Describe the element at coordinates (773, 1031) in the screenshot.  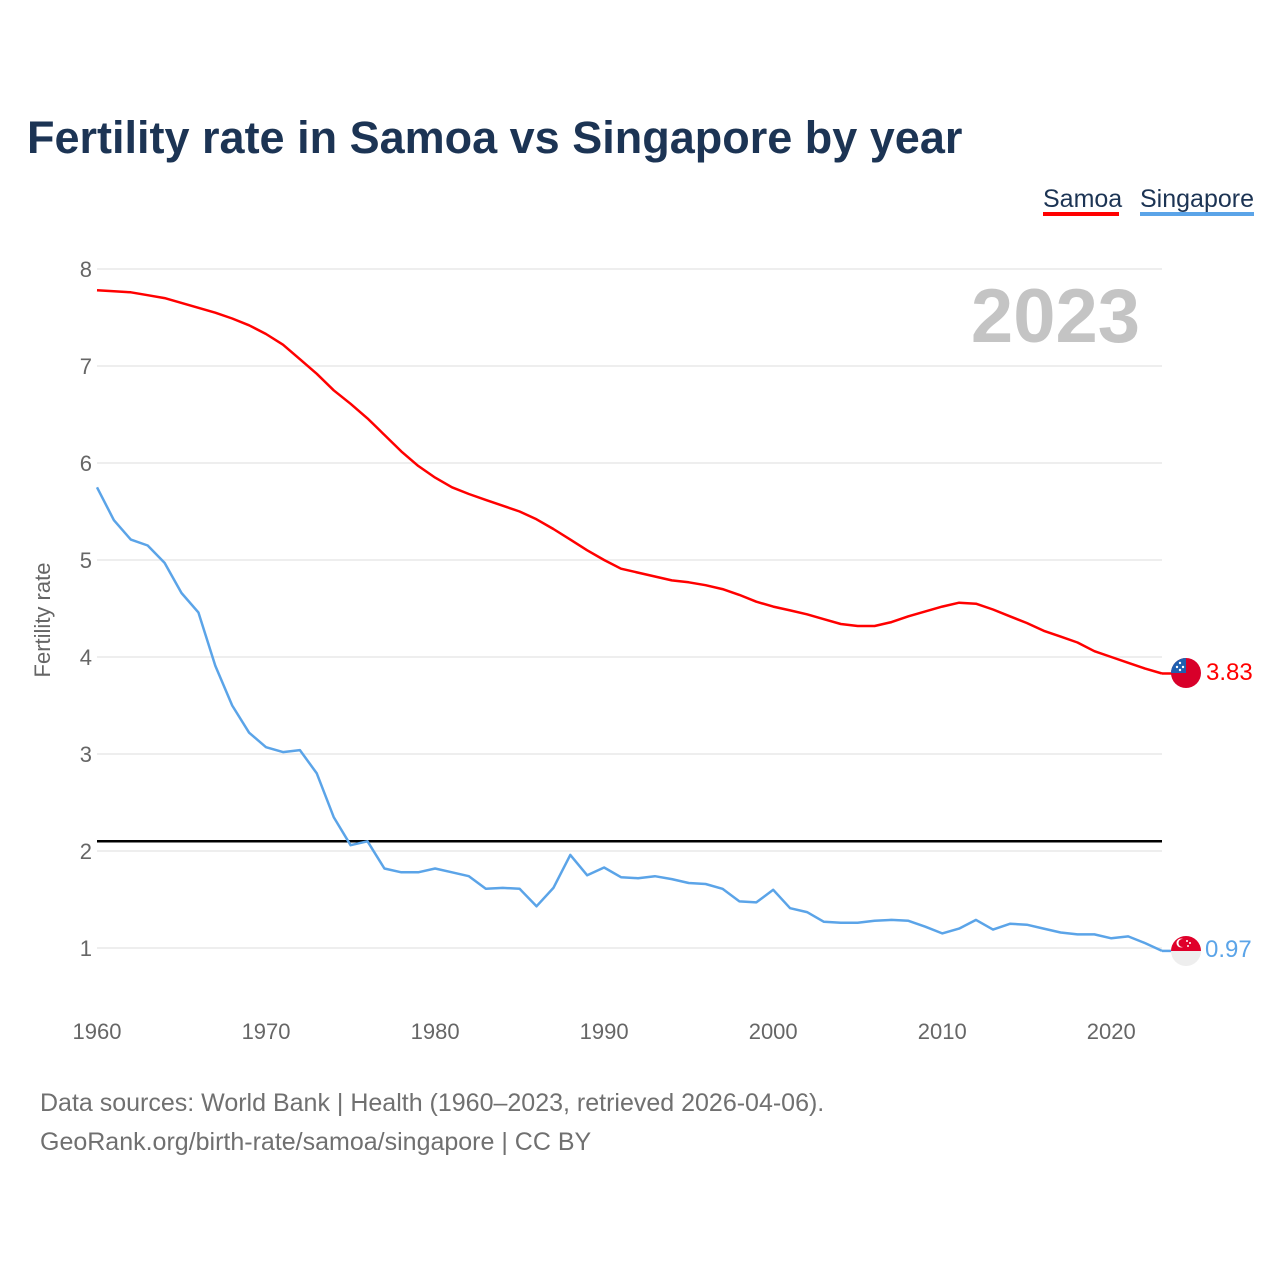
I see `x-tick-label: 2000` at that location.